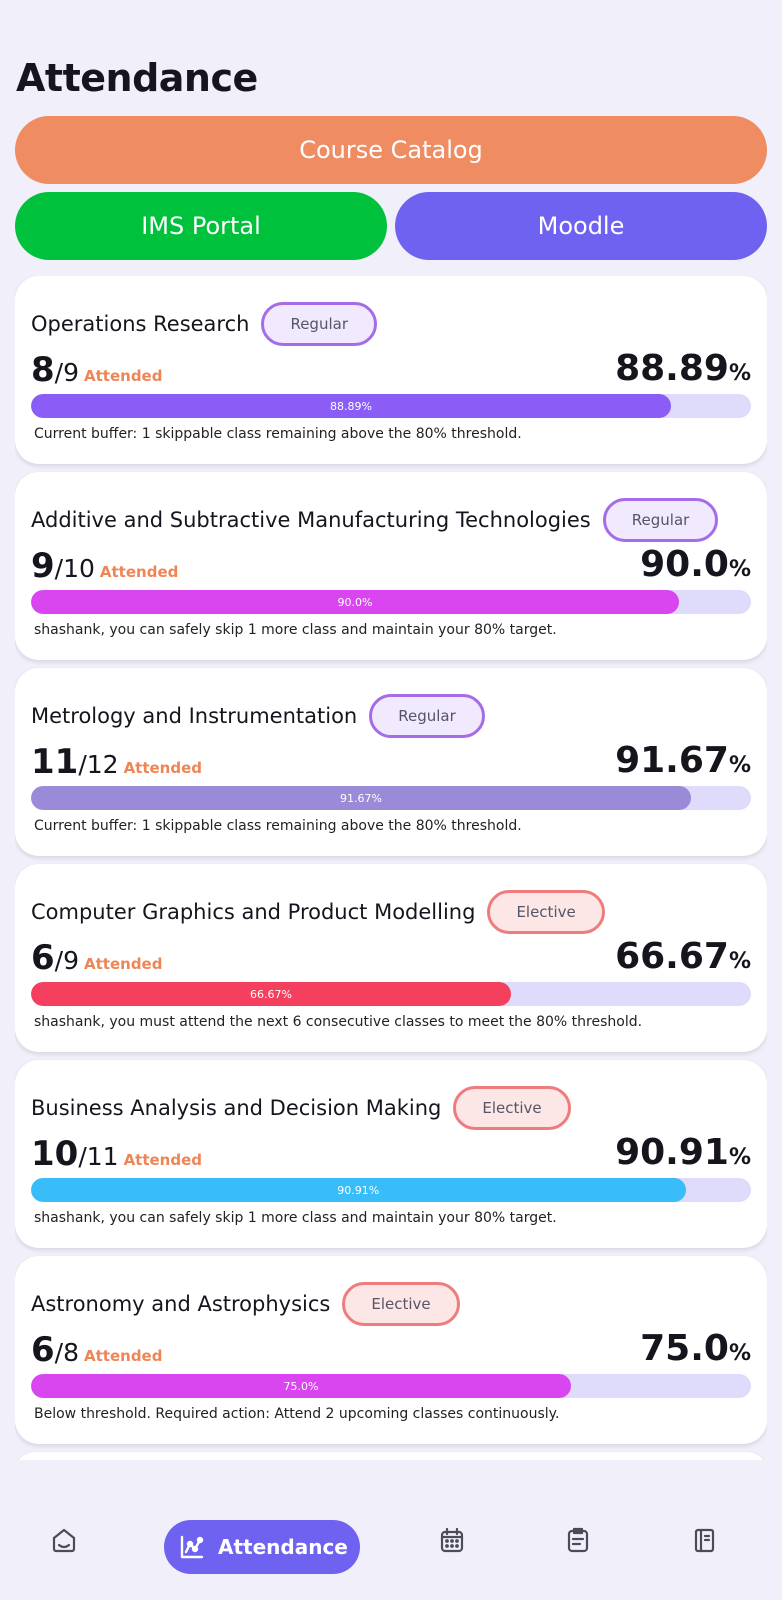  I want to click on course-catalog-label: Course Catalog, so click(391, 150).